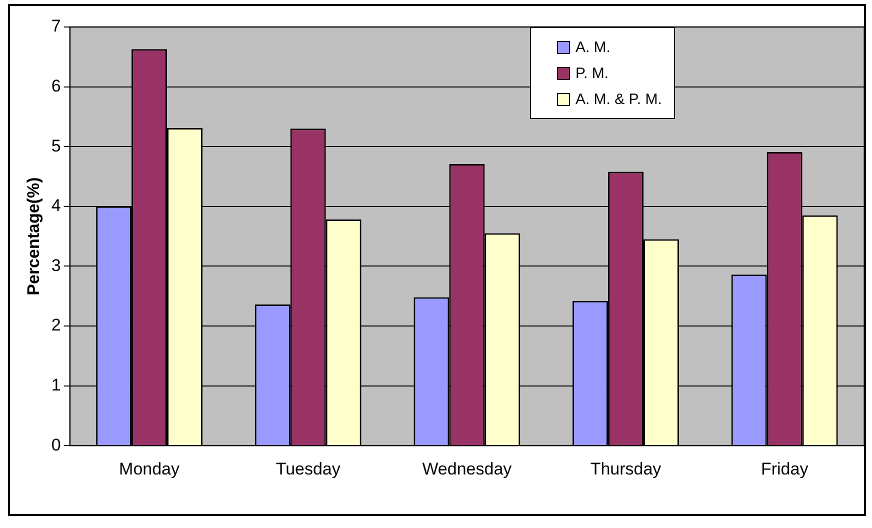 This screenshot has height=528, width=872. I want to click on y-axis-title: Percentage(%), so click(33, 236).